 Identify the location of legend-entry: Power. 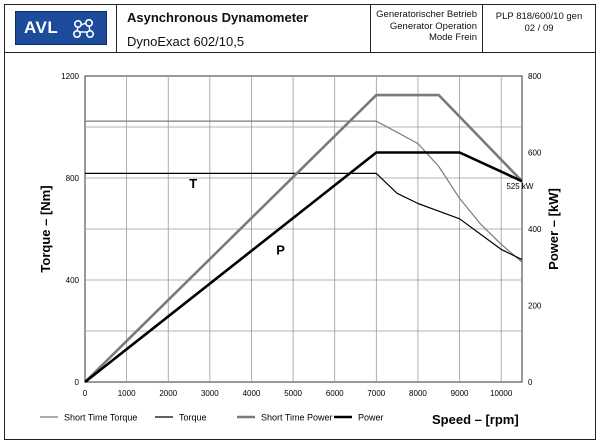
(371, 418).